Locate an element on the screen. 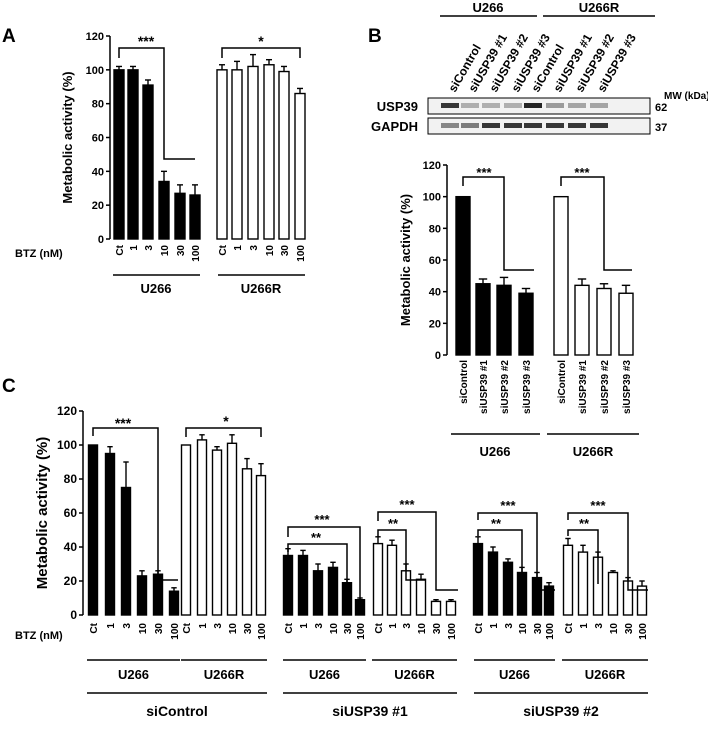  group-label: U266 is located at coordinates (514, 674).